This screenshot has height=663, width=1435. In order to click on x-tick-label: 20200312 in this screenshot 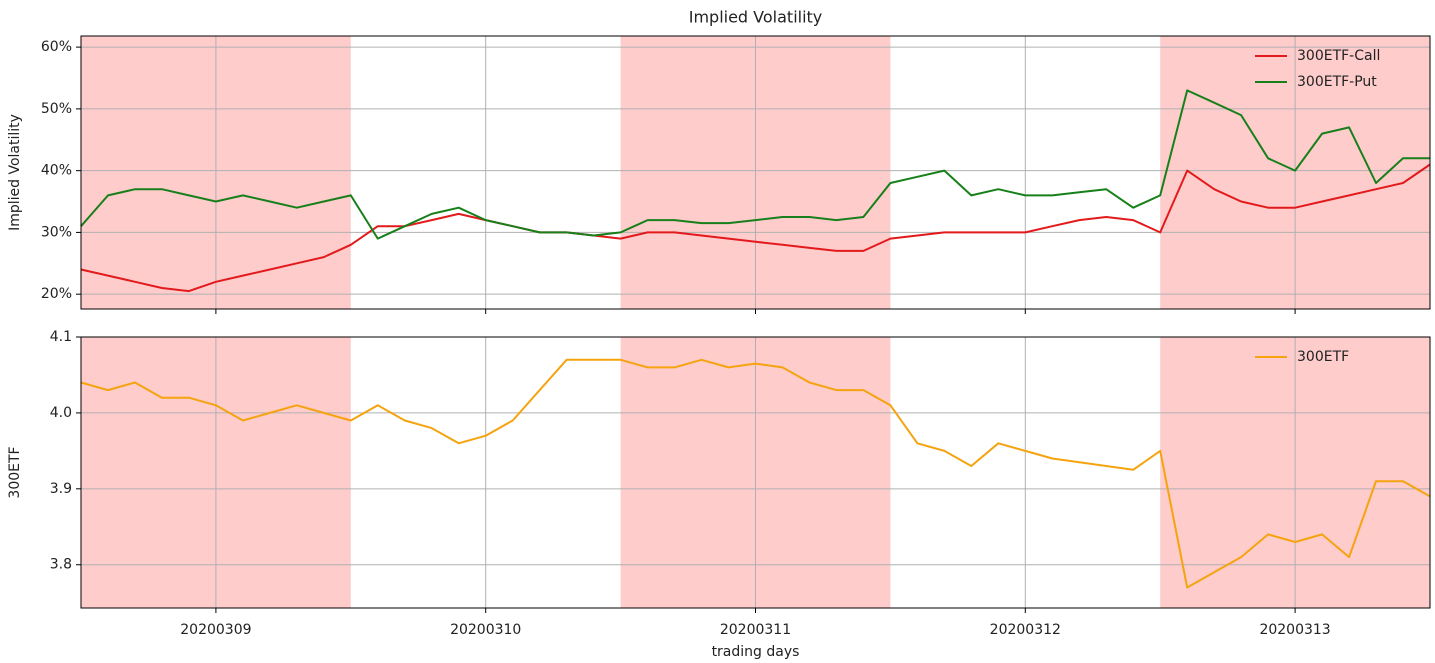, I will do `click(1025, 630)`.